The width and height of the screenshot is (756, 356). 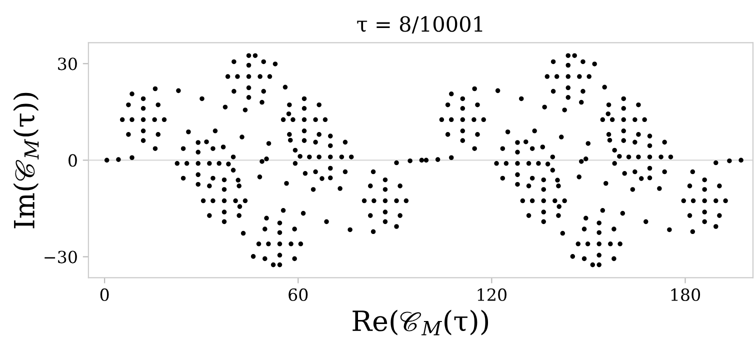 I want to click on x-tick-label: 180, so click(x=685, y=294).